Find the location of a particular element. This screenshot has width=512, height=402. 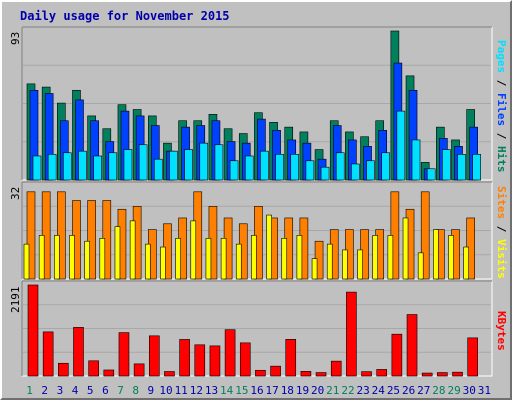

x-tick-label-day-11: 11 is located at coordinates (181, 390).